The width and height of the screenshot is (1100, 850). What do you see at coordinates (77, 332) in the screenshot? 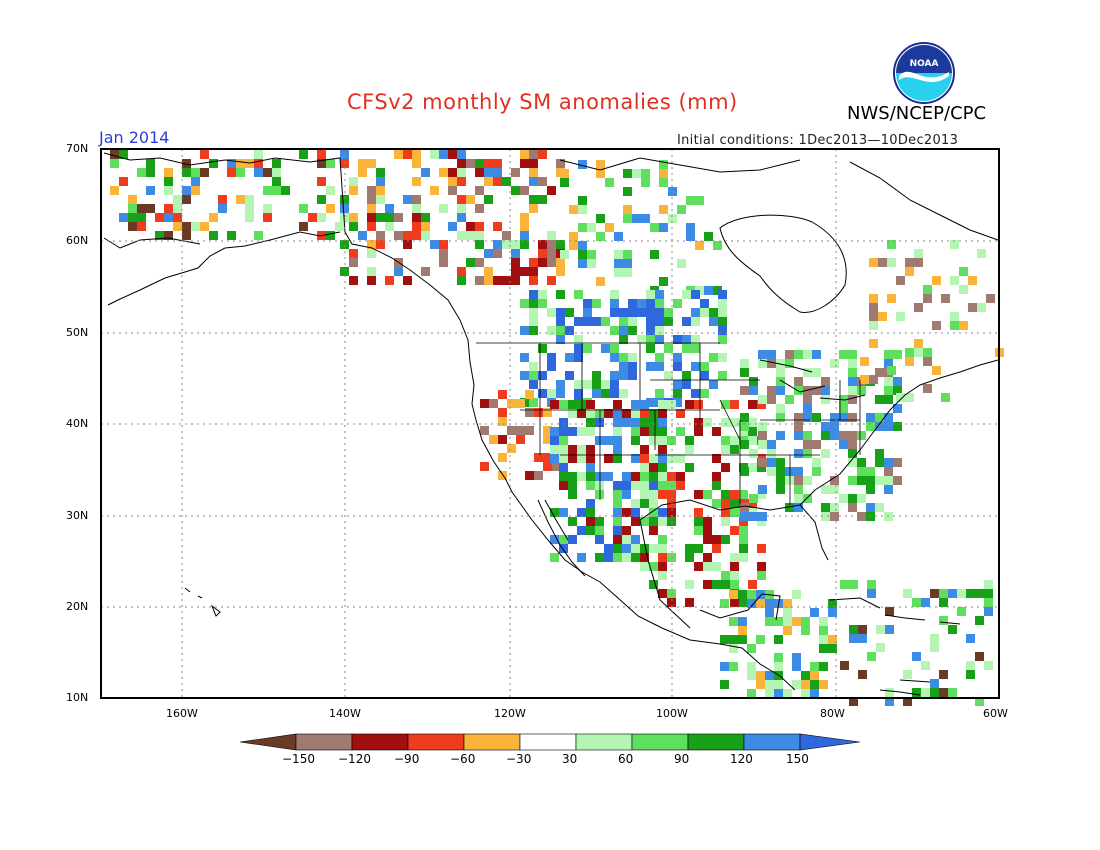
I see `latitude-label: 50N` at bounding box center [77, 332].